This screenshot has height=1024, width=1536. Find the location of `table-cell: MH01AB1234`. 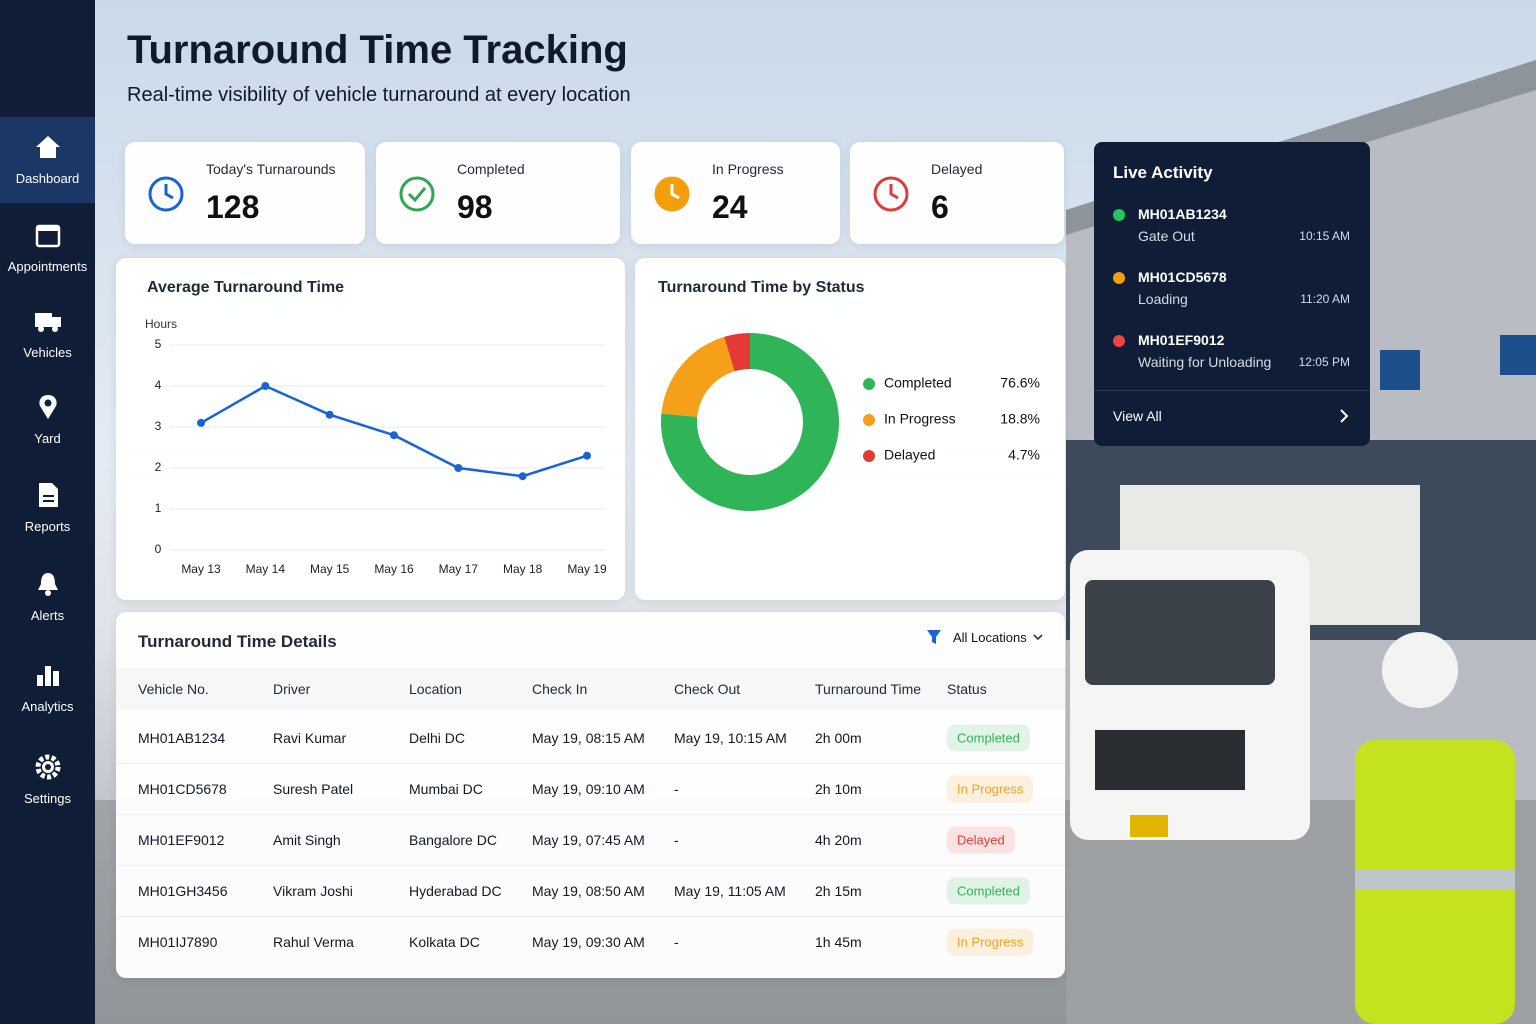

table-cell: MH01AB1234 is located at coordinates (182, 738).